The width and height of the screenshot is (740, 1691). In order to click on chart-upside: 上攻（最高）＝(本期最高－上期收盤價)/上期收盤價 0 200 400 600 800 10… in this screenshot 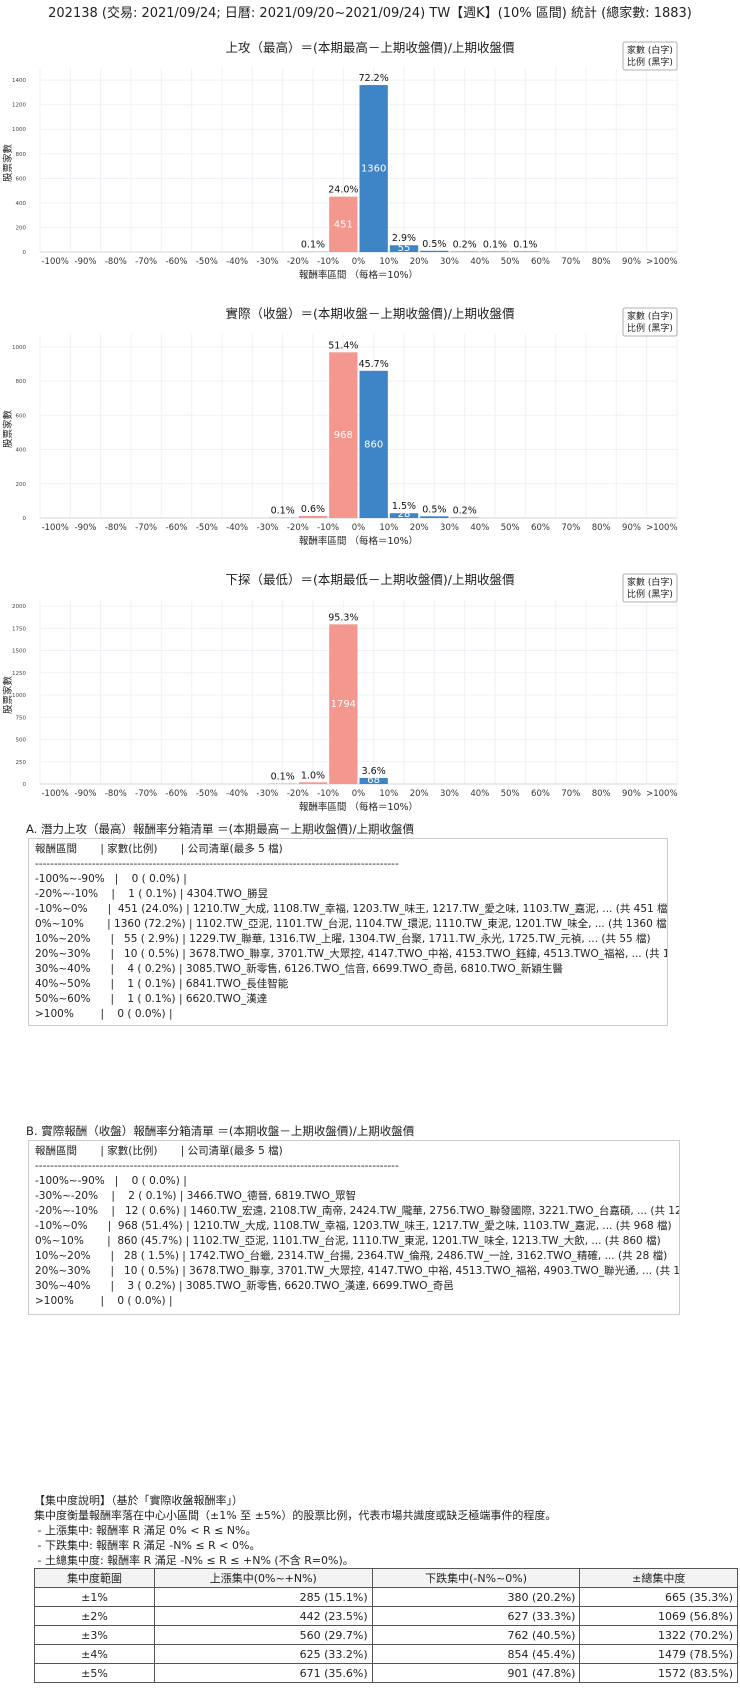, I will do `click(340, 160)`.